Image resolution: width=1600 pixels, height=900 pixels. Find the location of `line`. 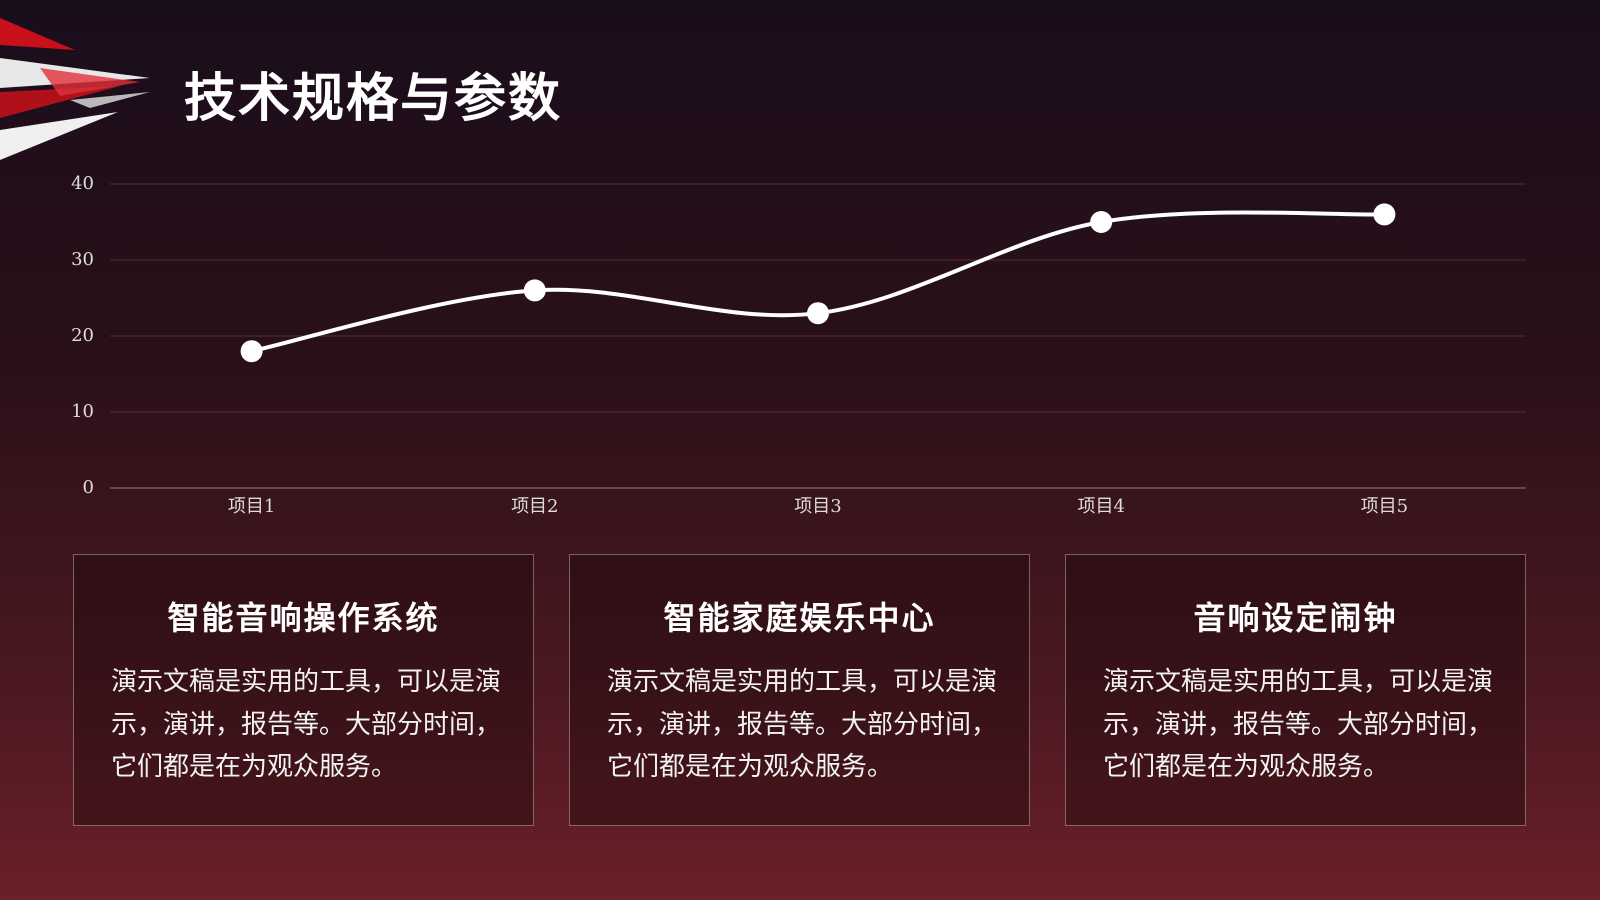

line is located at coordinates (818, 282).